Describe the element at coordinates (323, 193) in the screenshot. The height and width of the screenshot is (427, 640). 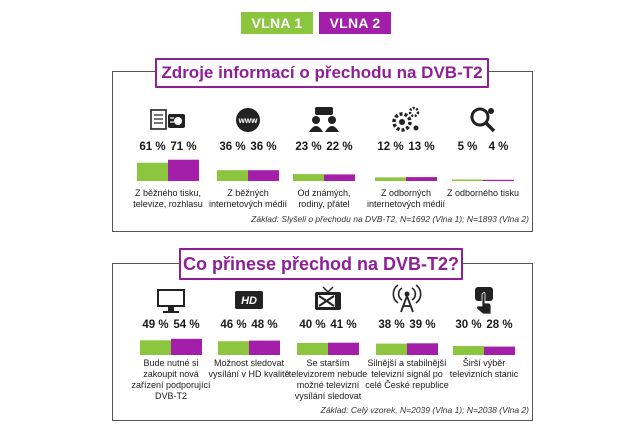
I see `category-label: Od známých,` at that location.